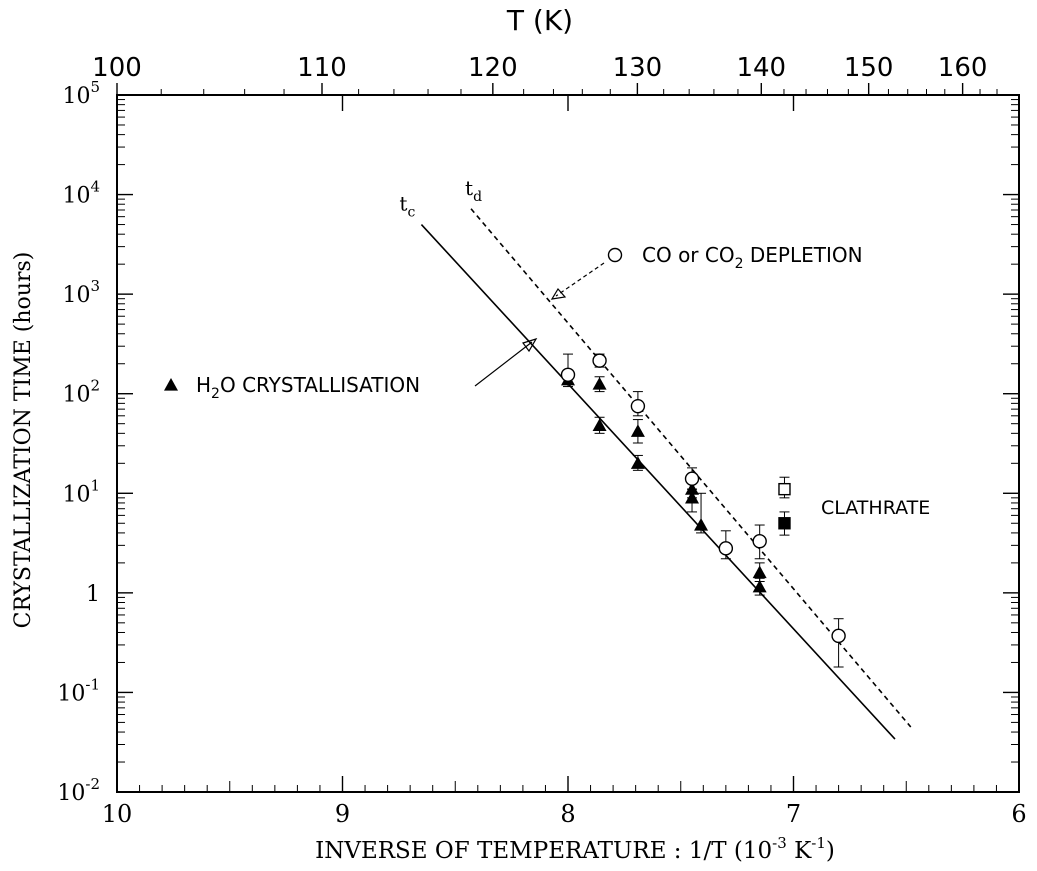 Image resolution: width=1037 pixels, height=871 pixels. I want to click on y-tick-label-exp: 4, so click(95, 187).